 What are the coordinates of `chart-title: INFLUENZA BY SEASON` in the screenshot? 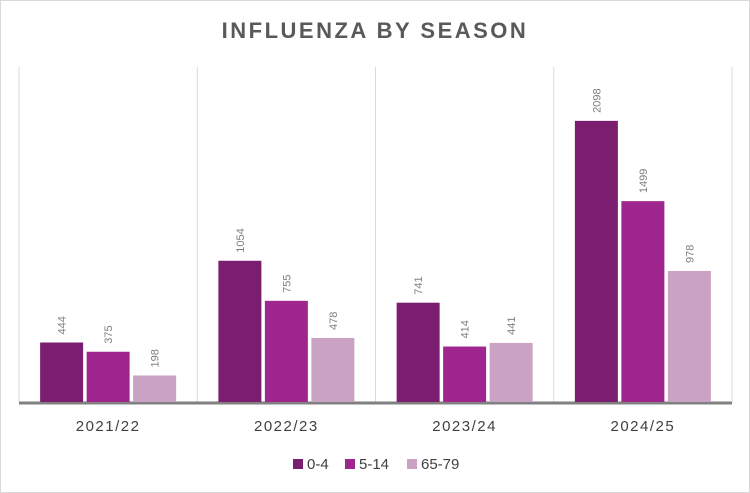 It's located at (375, 30).